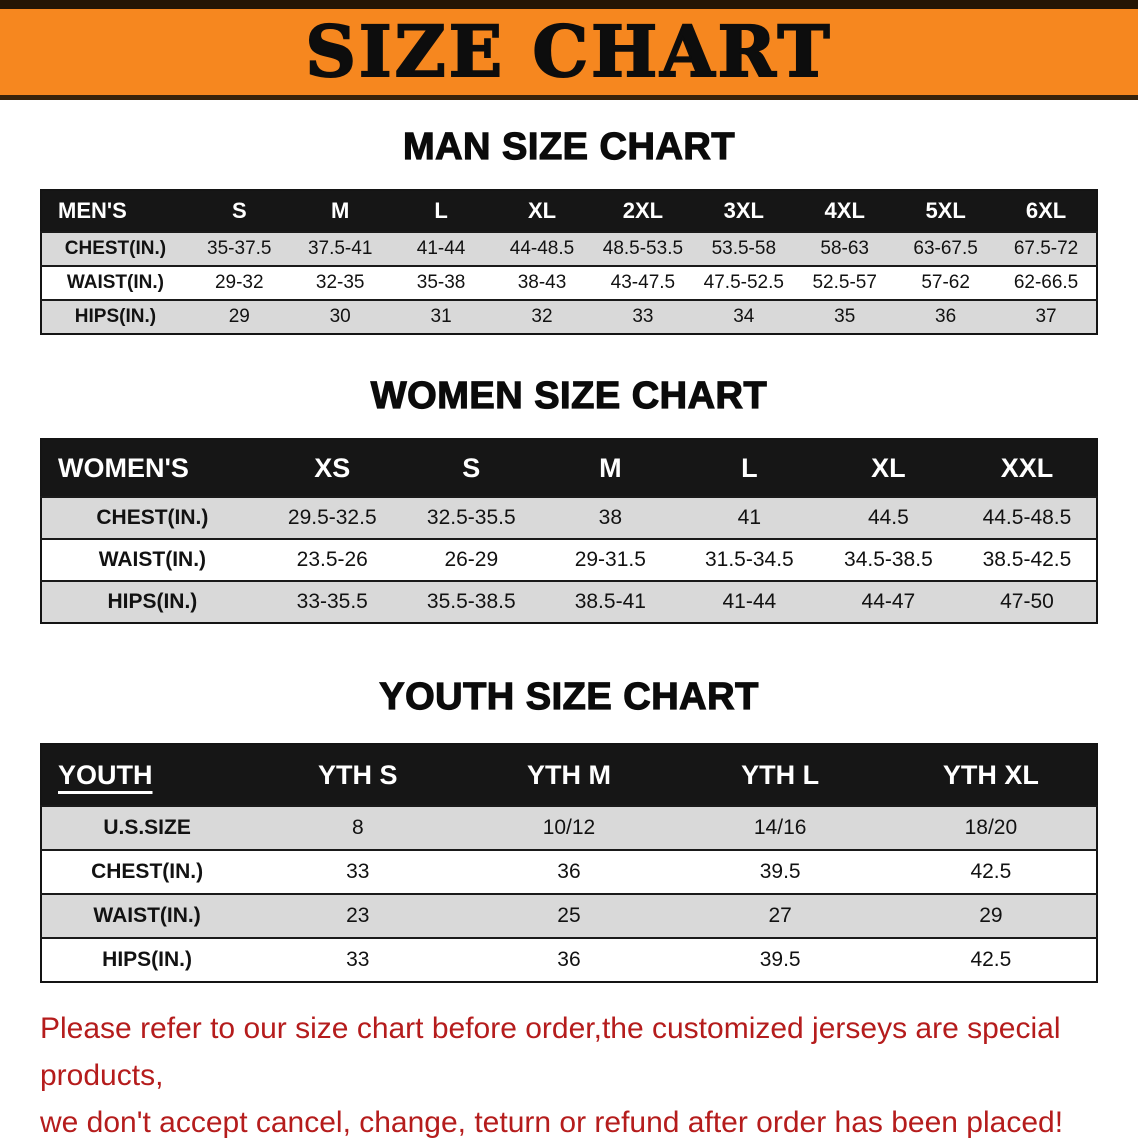 The width and height of the screenshot is (1138, 1146). Describe the element at coordinates (332, 601) in the screenshot. I see `size-value: 33-35.5` at that location.